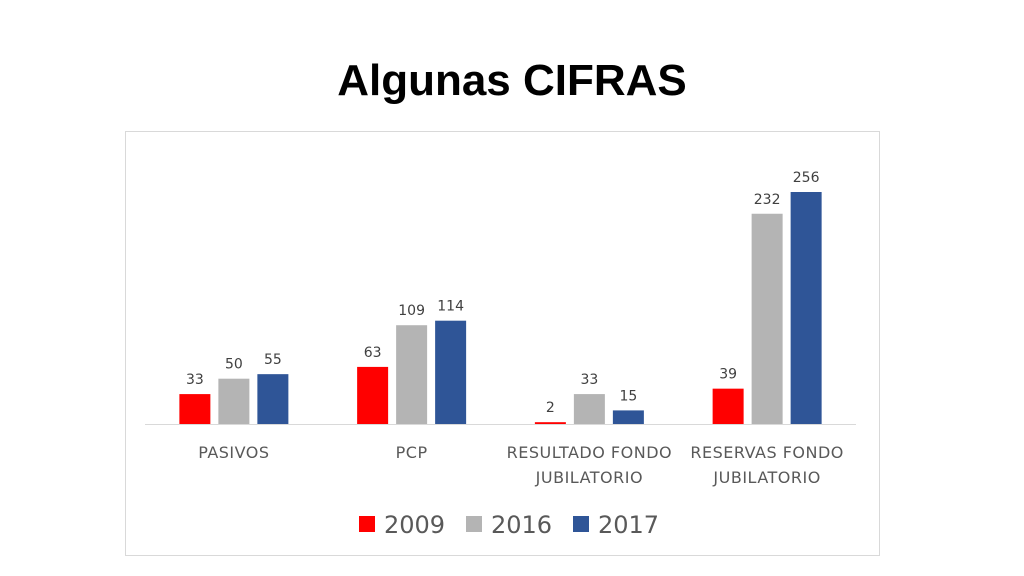 This screenshot has width=1024, height=576. What do you see at coordinates (412, 452) in the screenshot?
I see `category-label: PCP` at bounding box center [412, 452].